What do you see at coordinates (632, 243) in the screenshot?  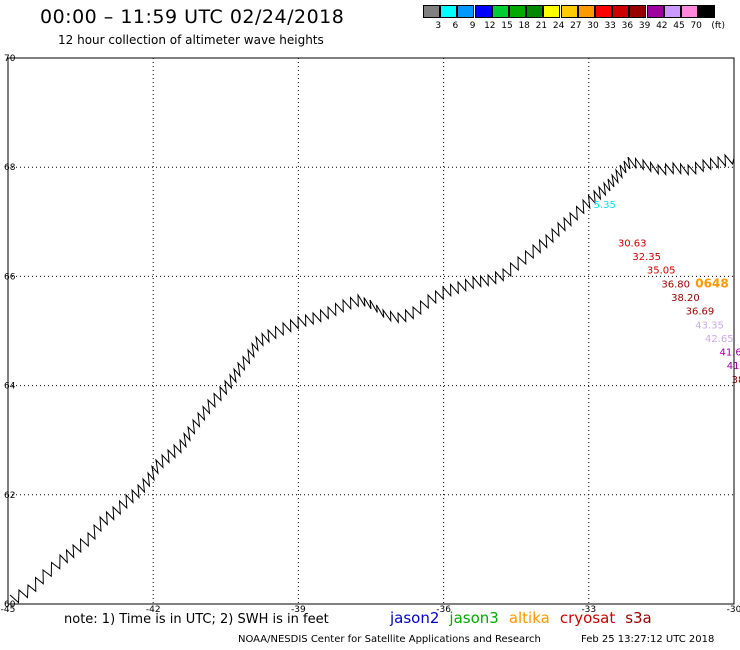 I see `wave-height-label: 30.63` at bounding box center [632, 243].